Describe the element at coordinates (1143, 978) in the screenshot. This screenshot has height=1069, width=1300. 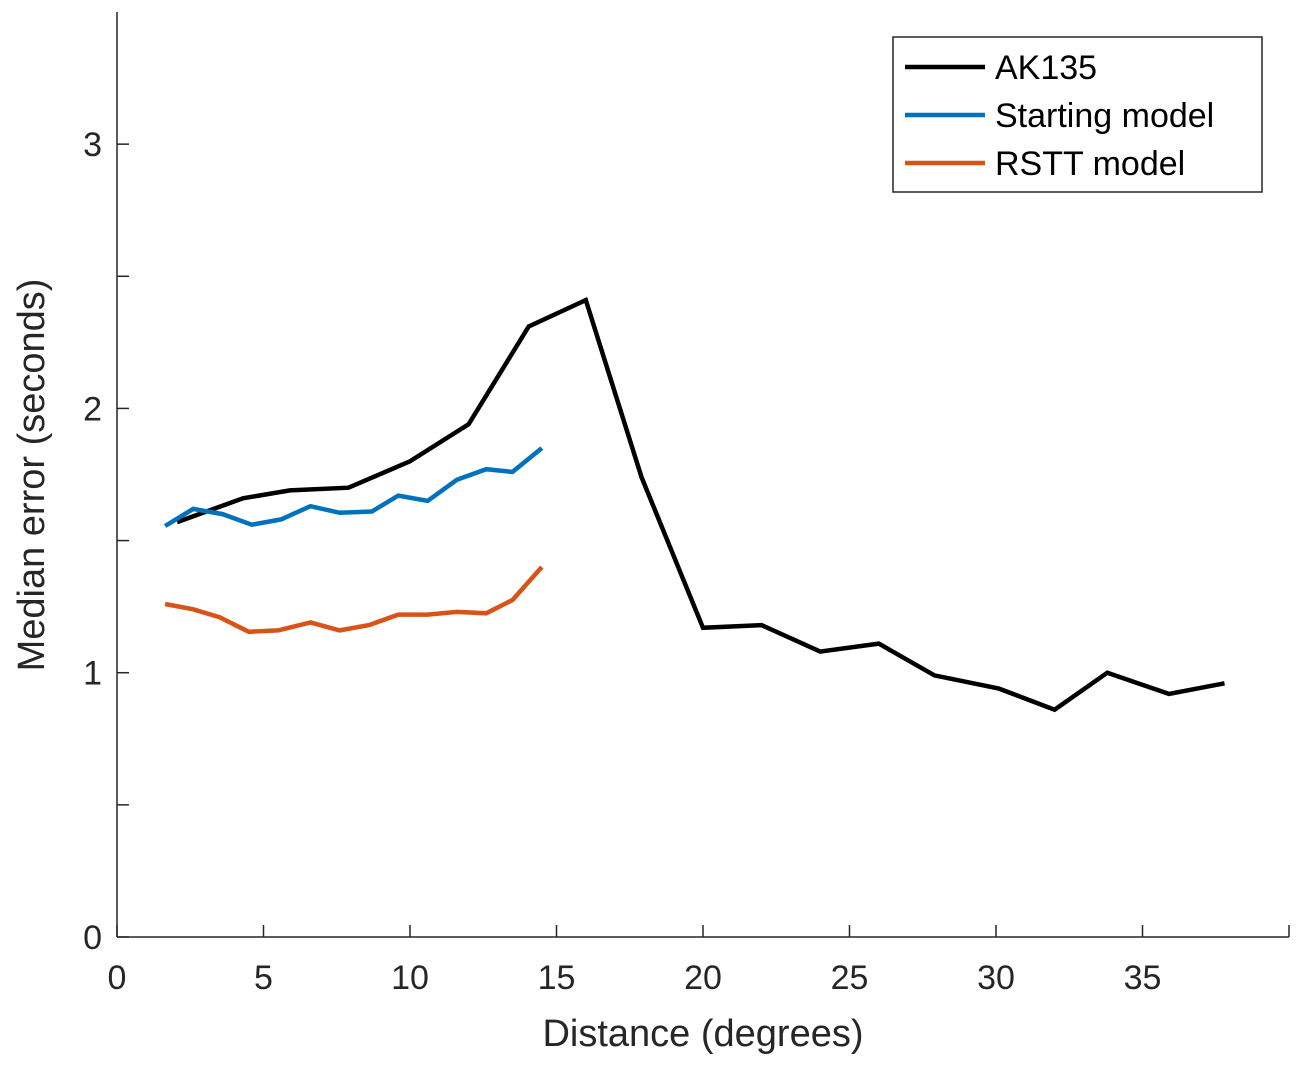
I see `x-tick-label: 35` at that location.